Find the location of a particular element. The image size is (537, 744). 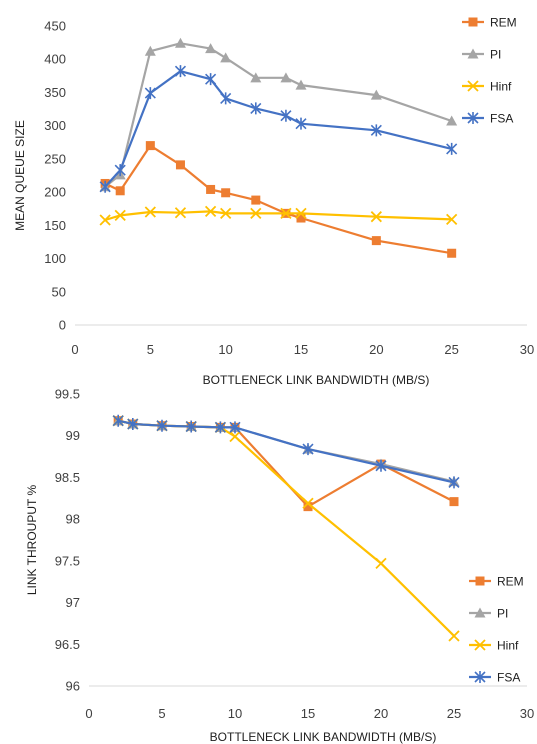

y-tick-label: 150 is located at coordinates (55, 225).